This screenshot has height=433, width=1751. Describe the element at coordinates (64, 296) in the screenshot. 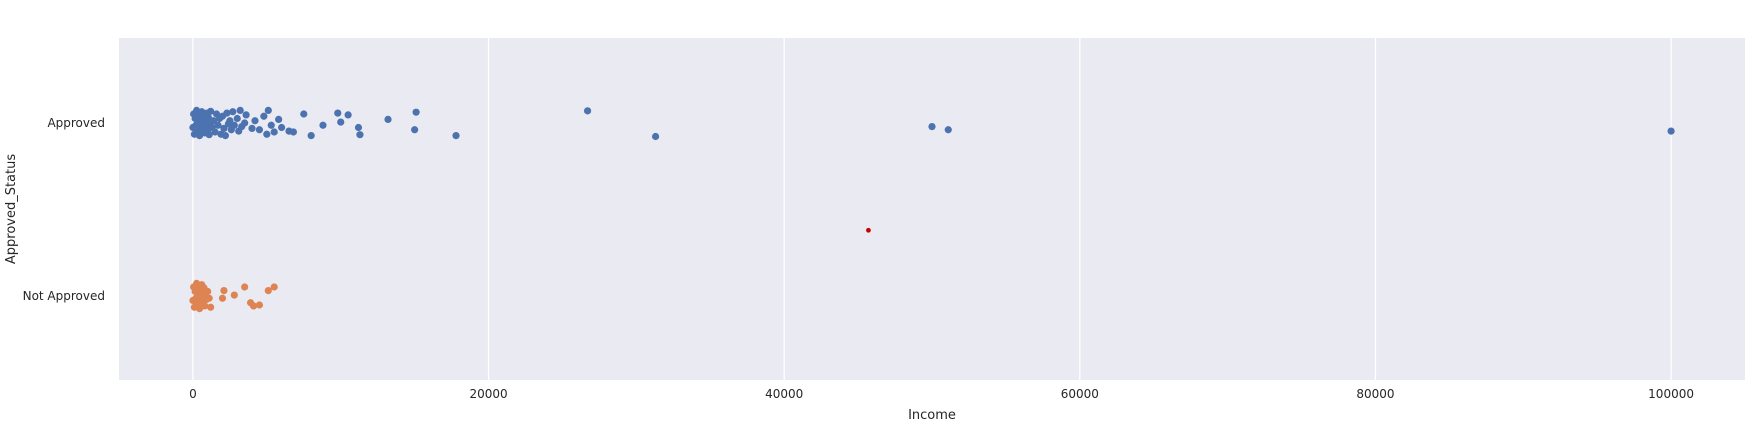

I see `y-tick-label: Not Approved` at that location.